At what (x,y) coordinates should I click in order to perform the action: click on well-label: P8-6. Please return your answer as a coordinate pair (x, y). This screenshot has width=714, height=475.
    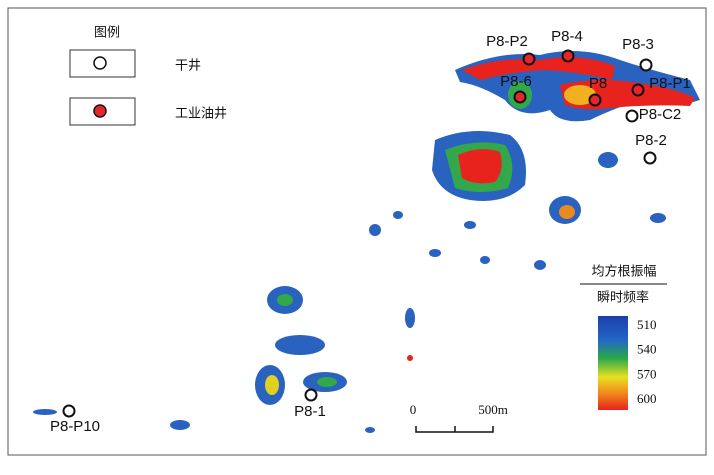
    Looking at the image, I should click on (516, 81).